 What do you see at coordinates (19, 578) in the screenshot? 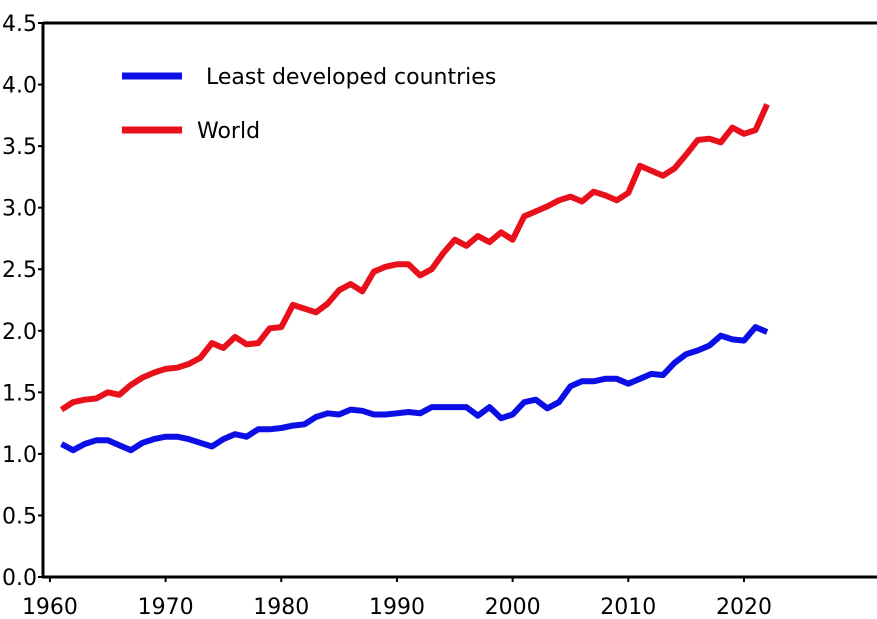
I see `y-tick-label: 0.0` at bounding box center [19, 578].